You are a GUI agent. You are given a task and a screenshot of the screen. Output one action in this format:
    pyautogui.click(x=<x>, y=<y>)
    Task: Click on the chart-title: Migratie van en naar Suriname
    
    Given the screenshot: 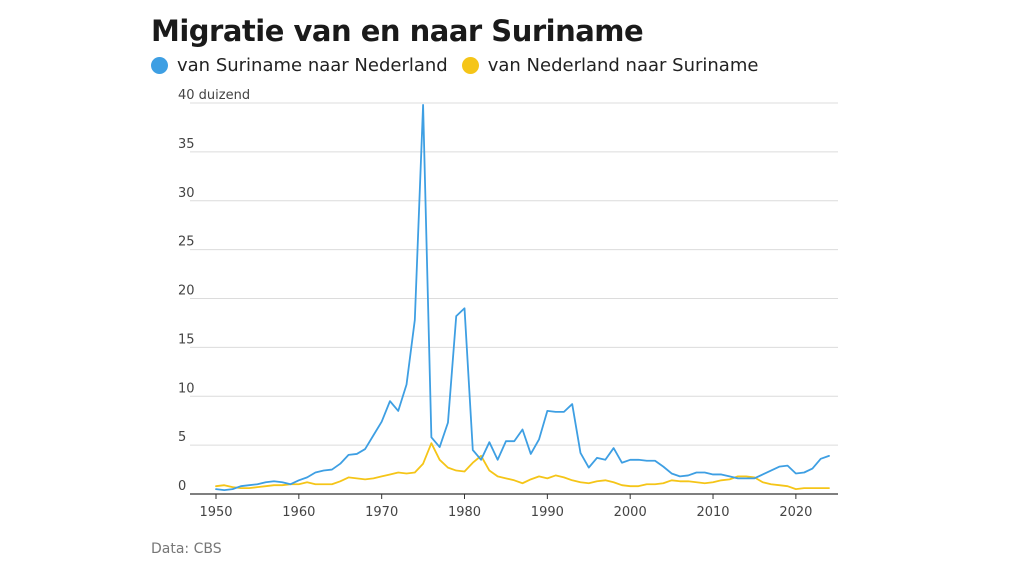 What is the action you would take?
    pyautogui.click(x=397, y=31)
    